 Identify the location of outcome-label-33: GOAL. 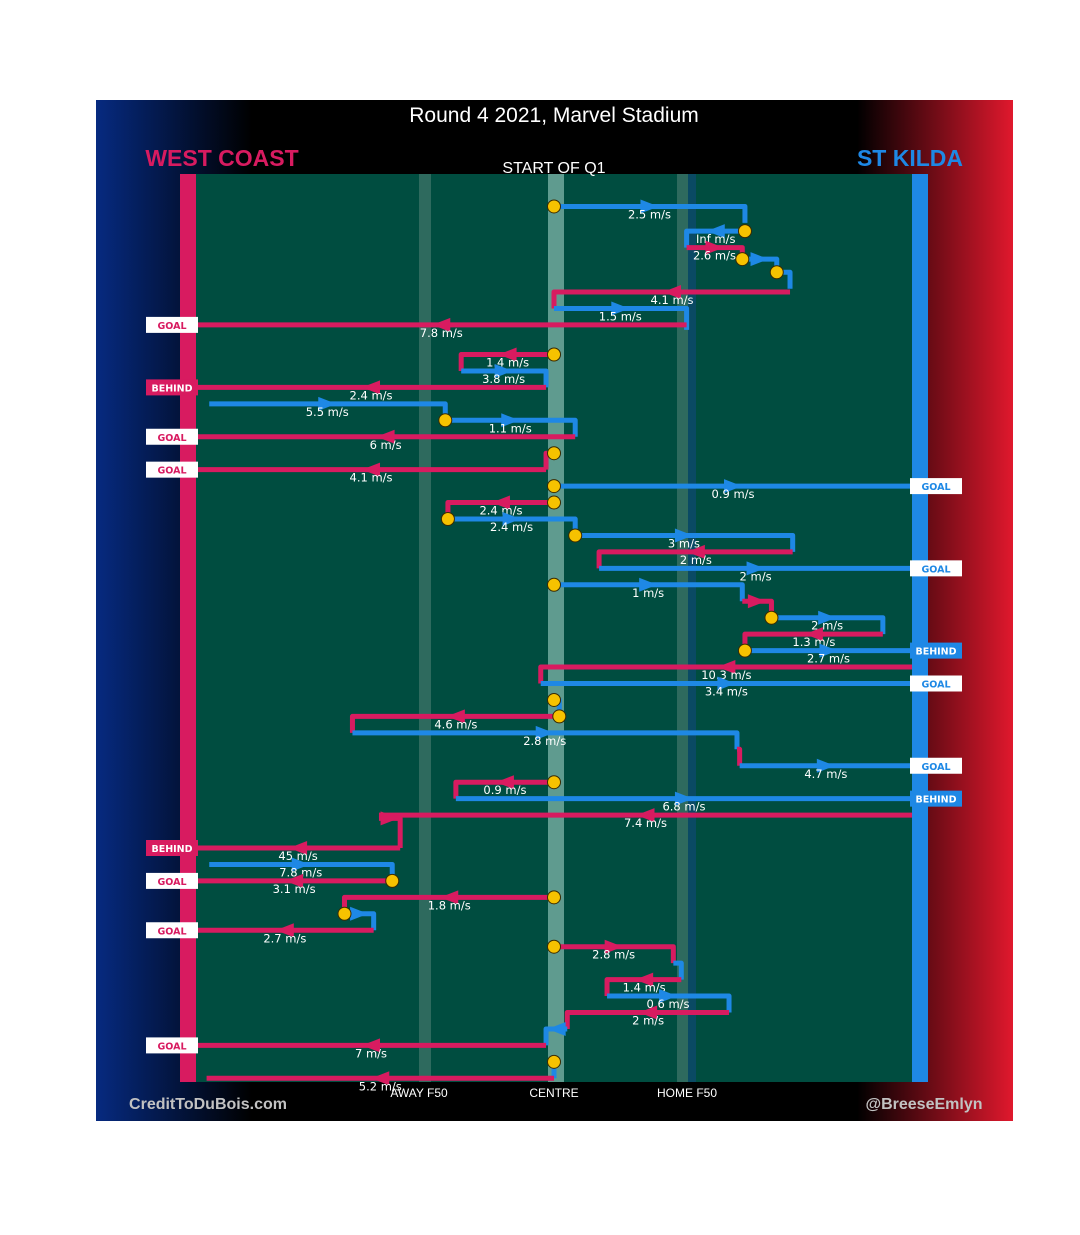
(935, 767).